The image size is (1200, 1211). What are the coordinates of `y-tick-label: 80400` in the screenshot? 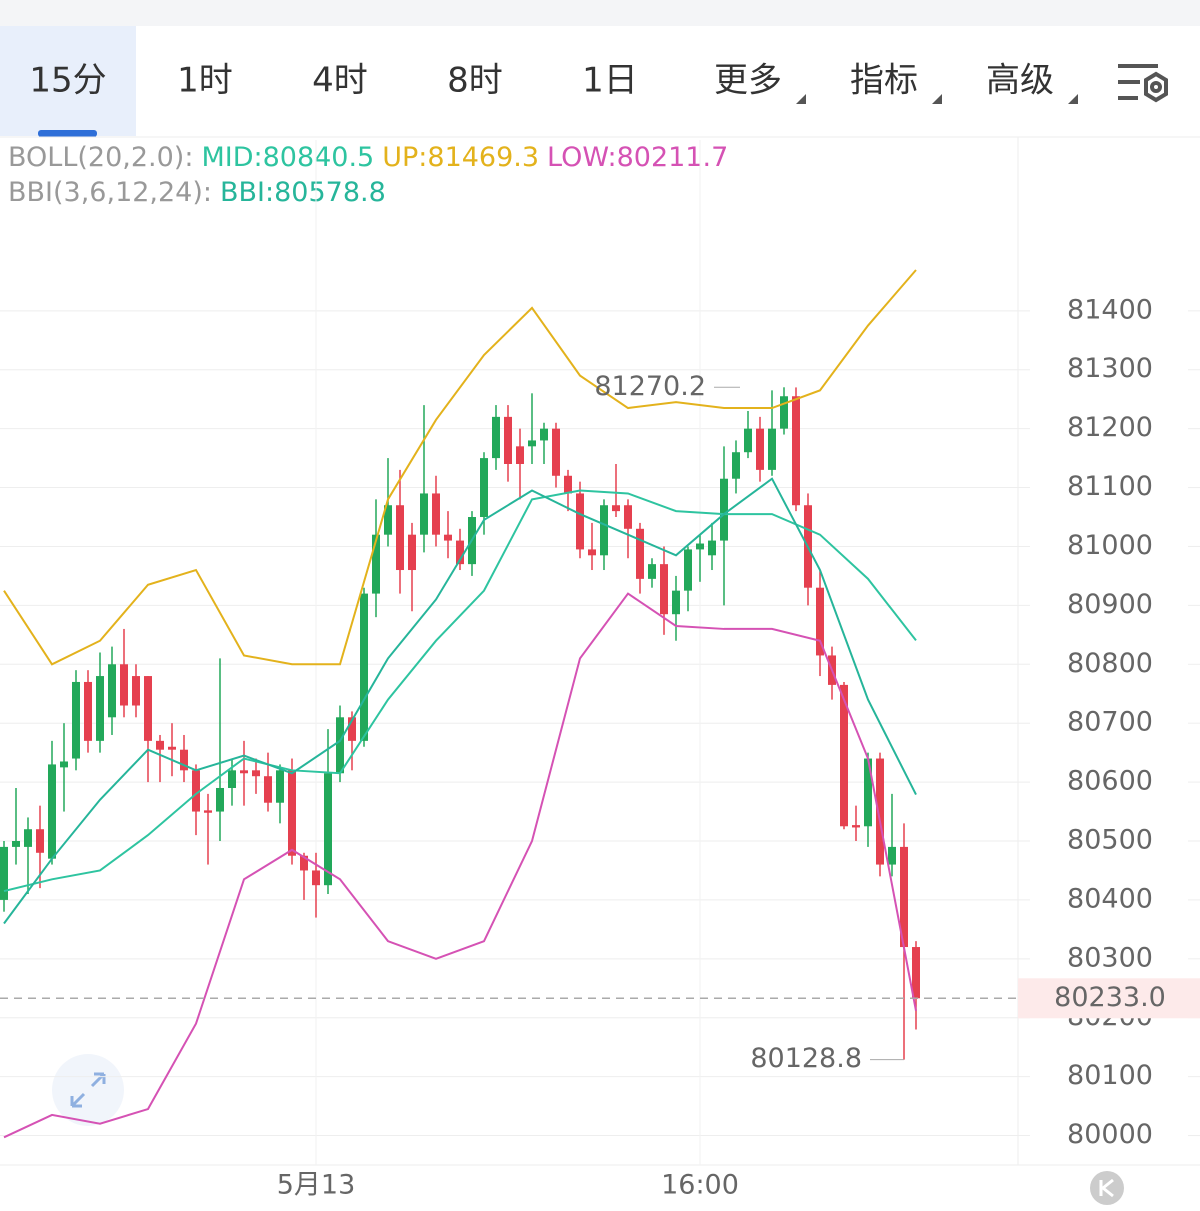 It's located at (1110, 898).